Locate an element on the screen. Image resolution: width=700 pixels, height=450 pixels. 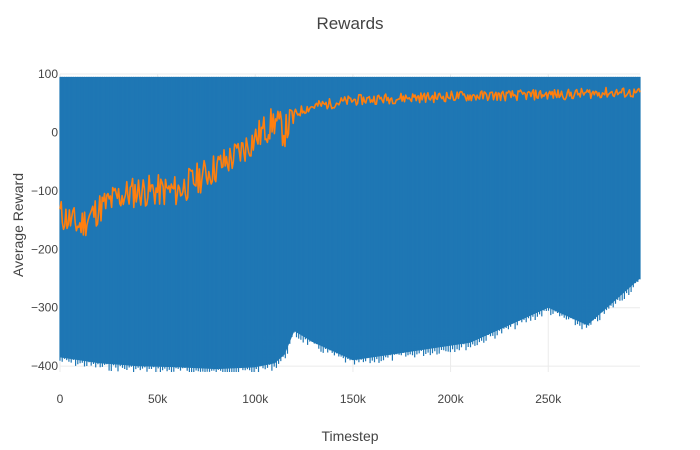
chart-title: Rewards is located at coordinates (350, 23).